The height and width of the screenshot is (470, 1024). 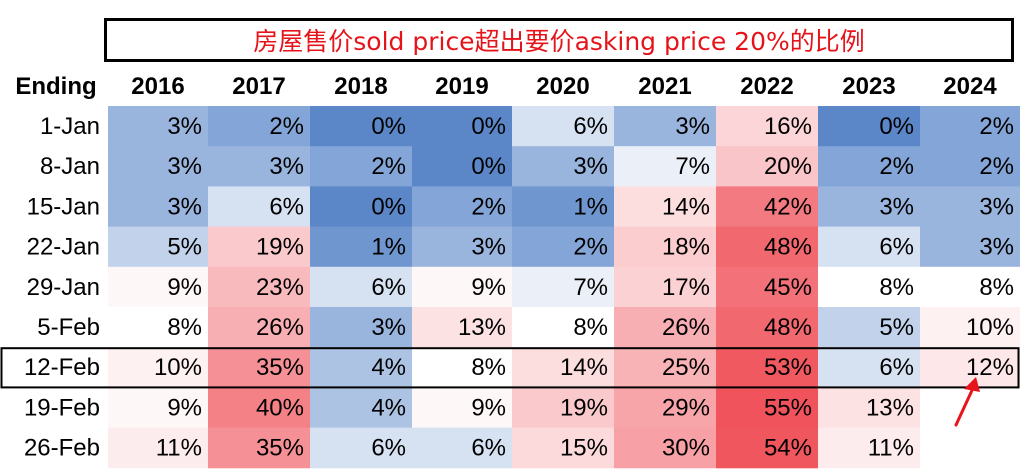 What do you see at coordinates (990, 367) in the screenshot?
I see `cell-value-label: 12%` at bounding box center [990, 367].